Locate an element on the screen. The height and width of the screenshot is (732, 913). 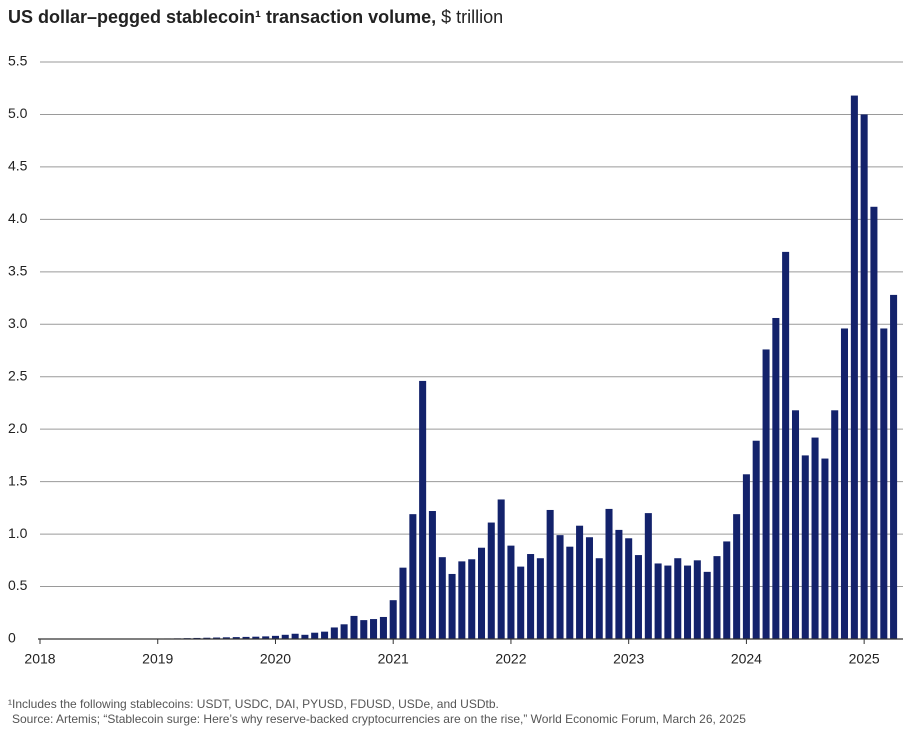
unit: $ trillion is located at coordinates (472, 17).